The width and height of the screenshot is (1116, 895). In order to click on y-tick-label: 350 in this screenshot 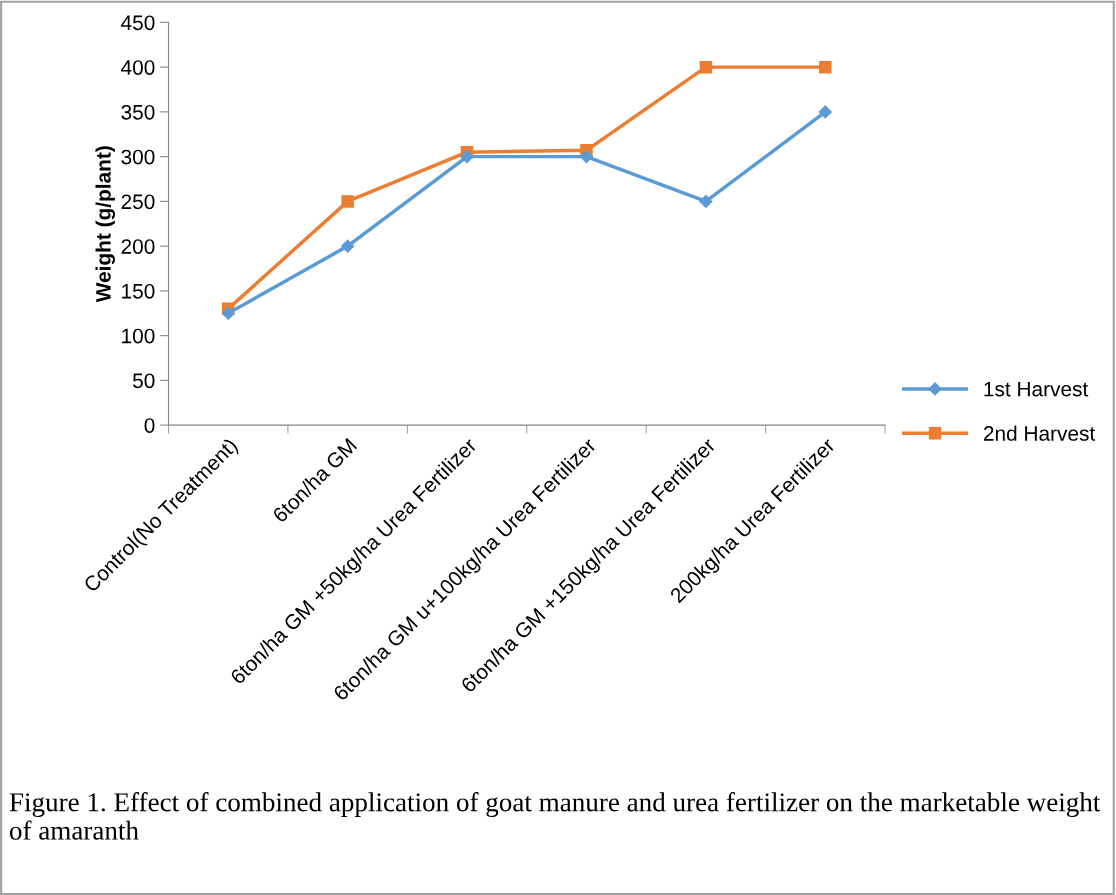, I will do `click(138, 112)`.